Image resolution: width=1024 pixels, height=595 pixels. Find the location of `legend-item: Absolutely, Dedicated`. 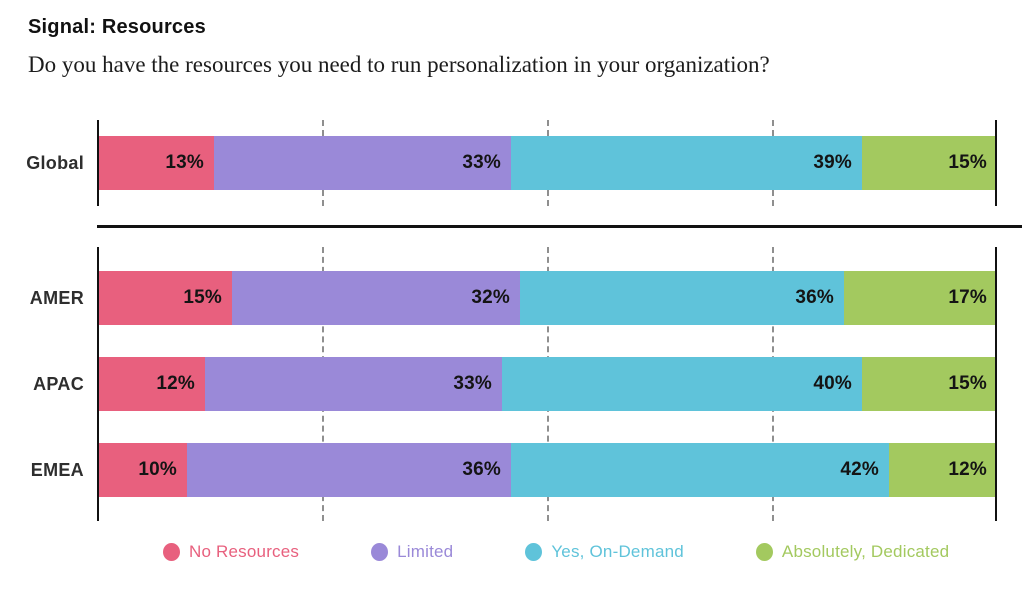

legend-item: Absolutely, Dedicated is located at coordinates (852, 552).